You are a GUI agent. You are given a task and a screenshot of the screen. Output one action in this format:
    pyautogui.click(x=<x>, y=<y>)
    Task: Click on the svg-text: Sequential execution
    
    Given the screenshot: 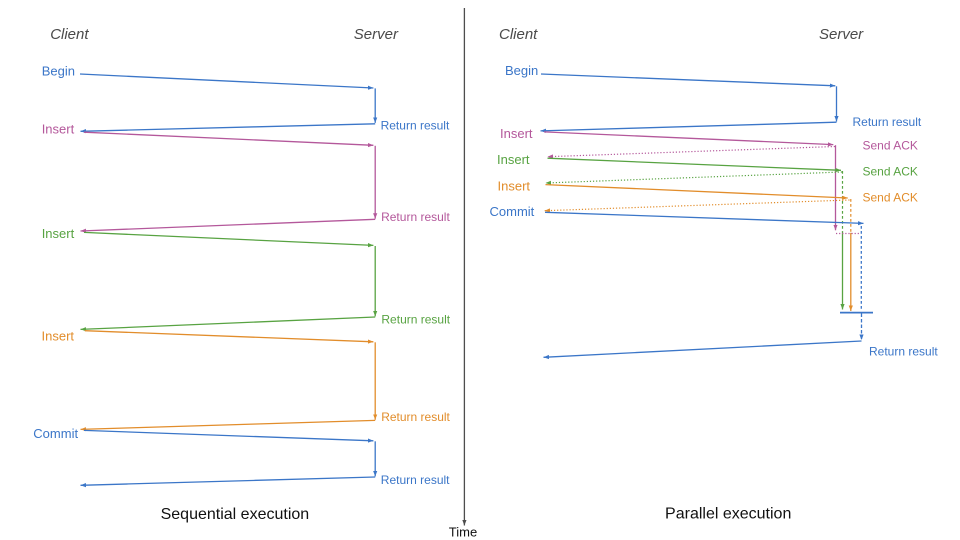 What is the action you would take?
    pyautogui.click(x=235, y=514)
    